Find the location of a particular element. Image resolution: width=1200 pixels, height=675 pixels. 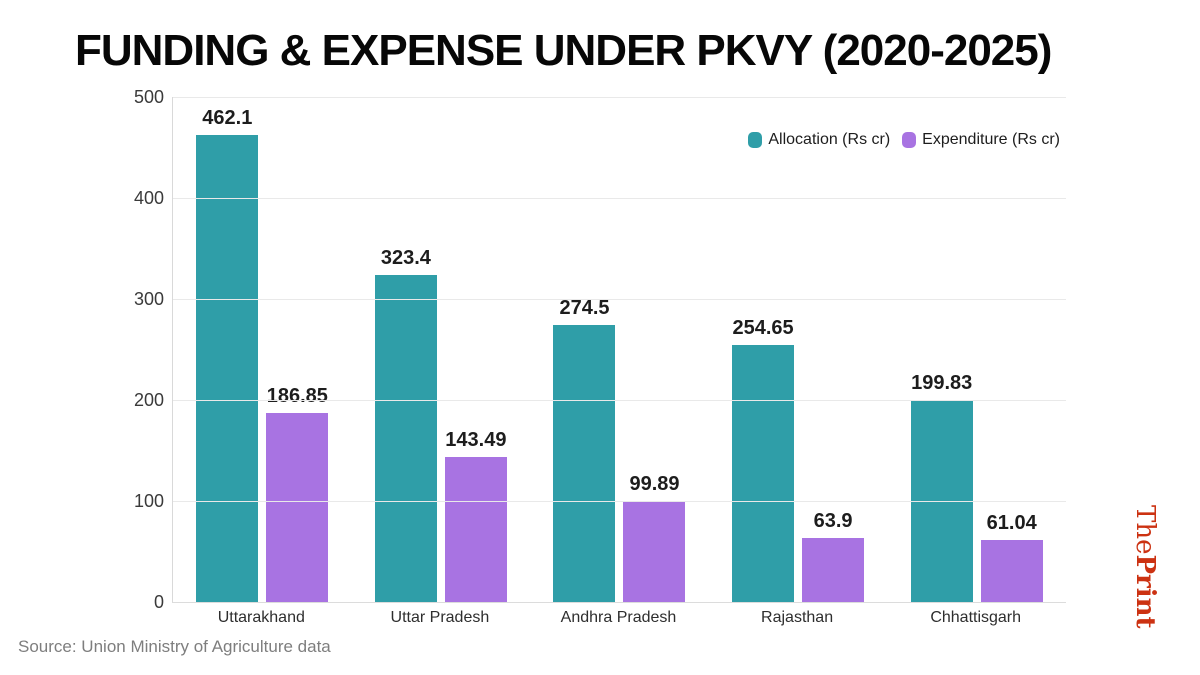

theprint-logo-the: The is located at coordinates (1145, 530).